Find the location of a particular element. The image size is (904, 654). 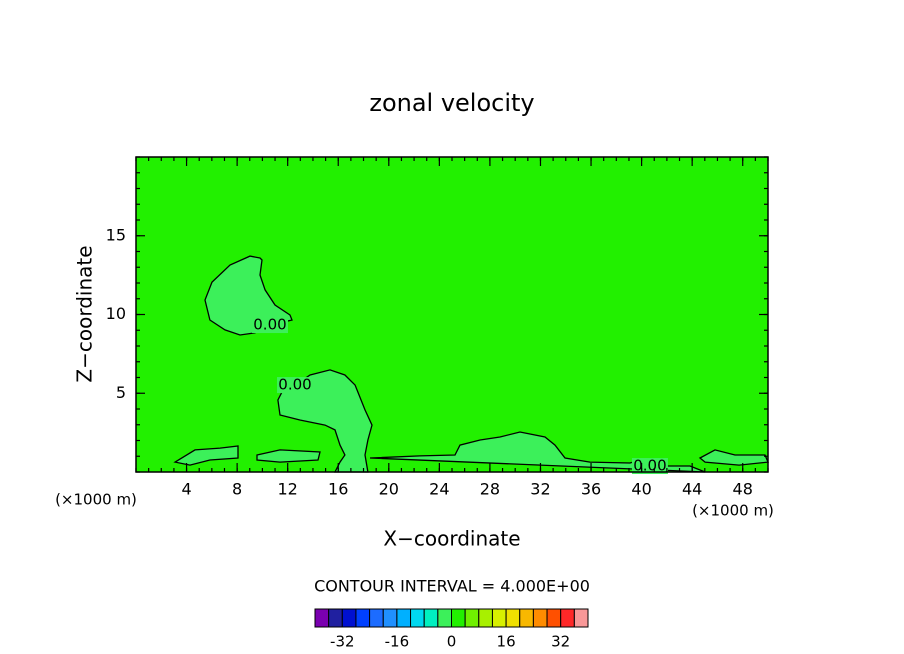

colorbar-tick-label: -32 is located at coordinates (342, 642).